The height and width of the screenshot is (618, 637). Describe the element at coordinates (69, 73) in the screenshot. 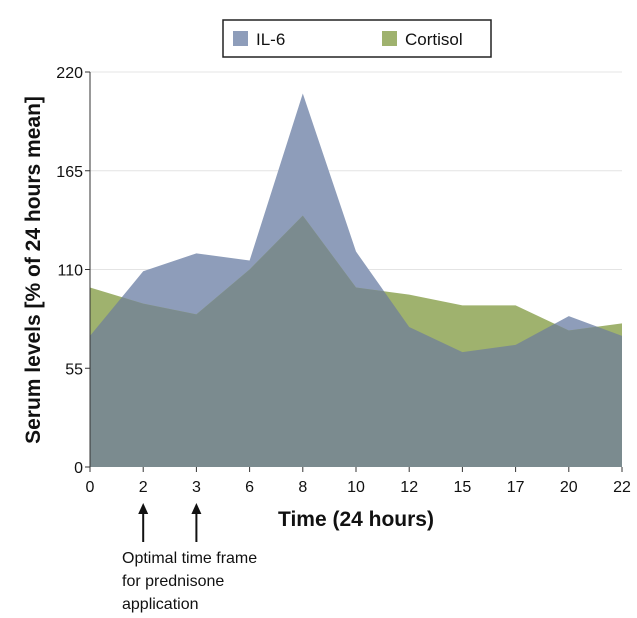

I see `y-tick-label: 220` at that location.